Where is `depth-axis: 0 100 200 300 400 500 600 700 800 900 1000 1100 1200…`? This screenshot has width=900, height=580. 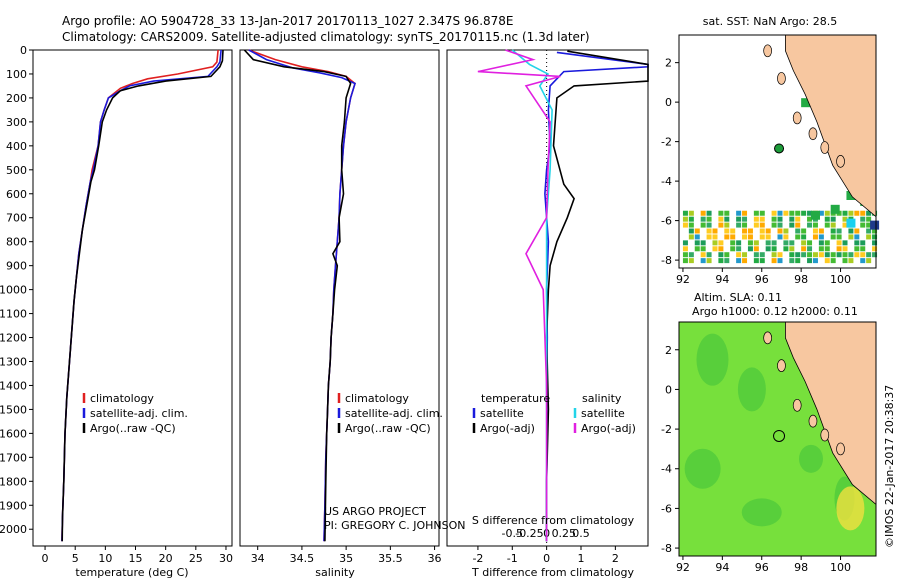
depth-axis: 0 100 200 300 400 500 600 700 800 900 1000 1100 1200… is located at coordinates (16, 290).